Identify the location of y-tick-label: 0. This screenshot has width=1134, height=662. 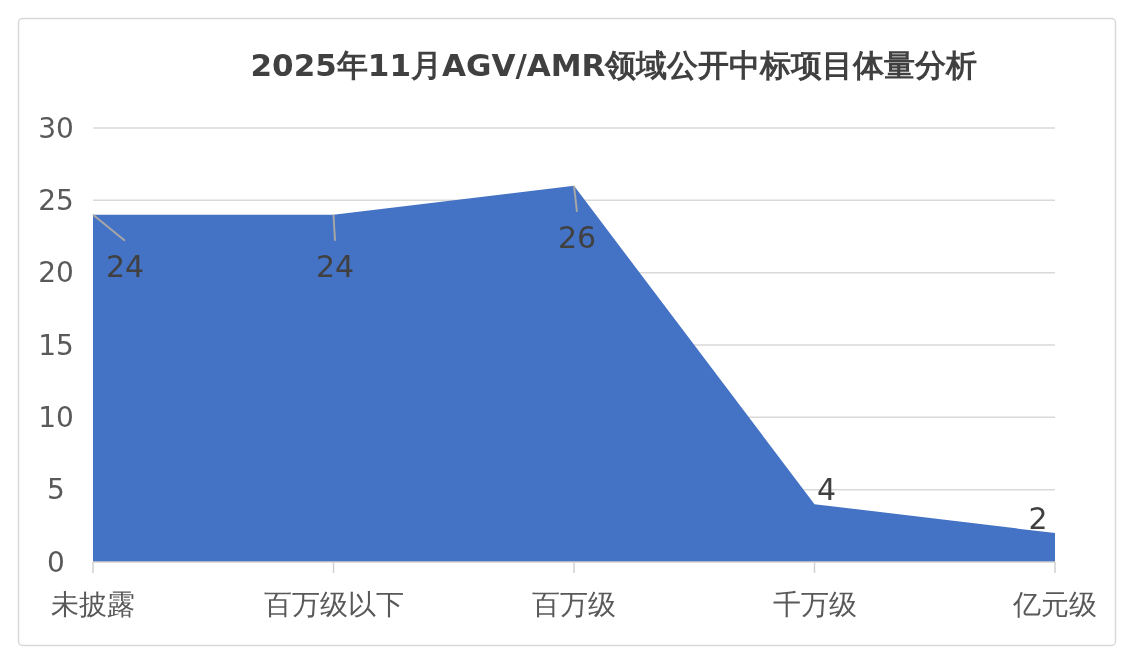
(56, 562).